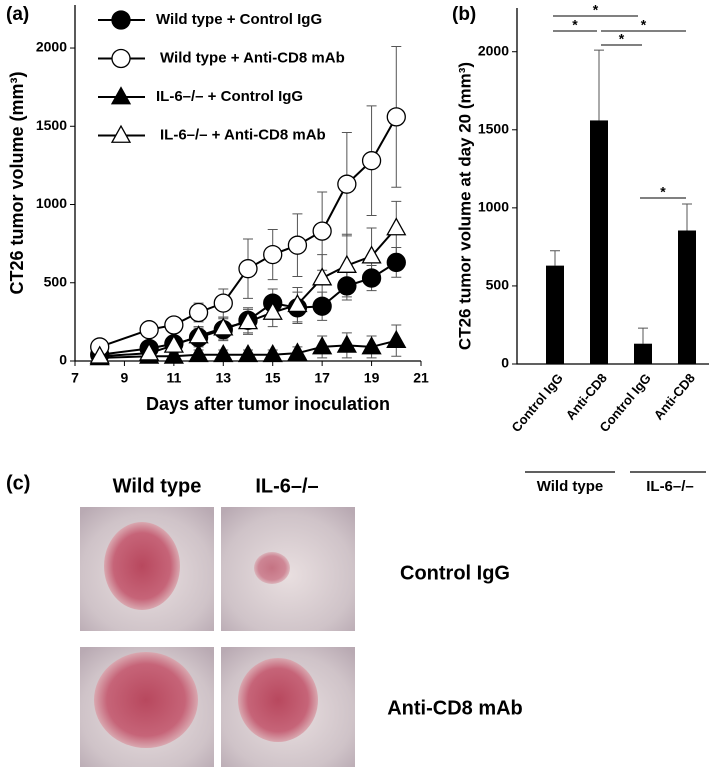 Image resolution: width=709 pixels, height=771 pixels. What do you see at coordinates (18, 483) in the screenshot?
I see `panel-label: (c)` at bounding box center [18, 483].